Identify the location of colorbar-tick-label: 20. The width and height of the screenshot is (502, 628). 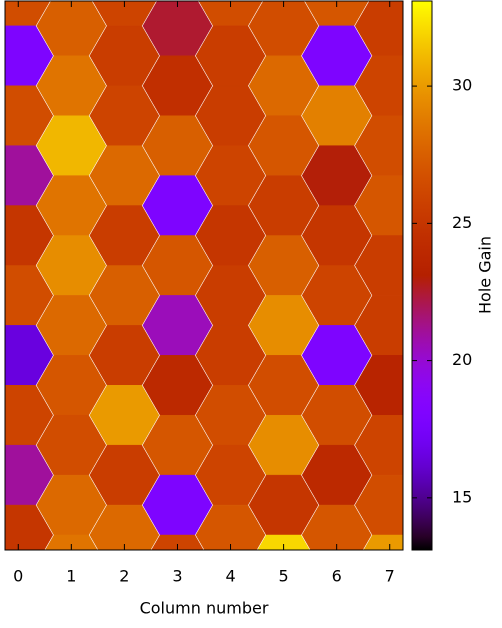
(462, 359).